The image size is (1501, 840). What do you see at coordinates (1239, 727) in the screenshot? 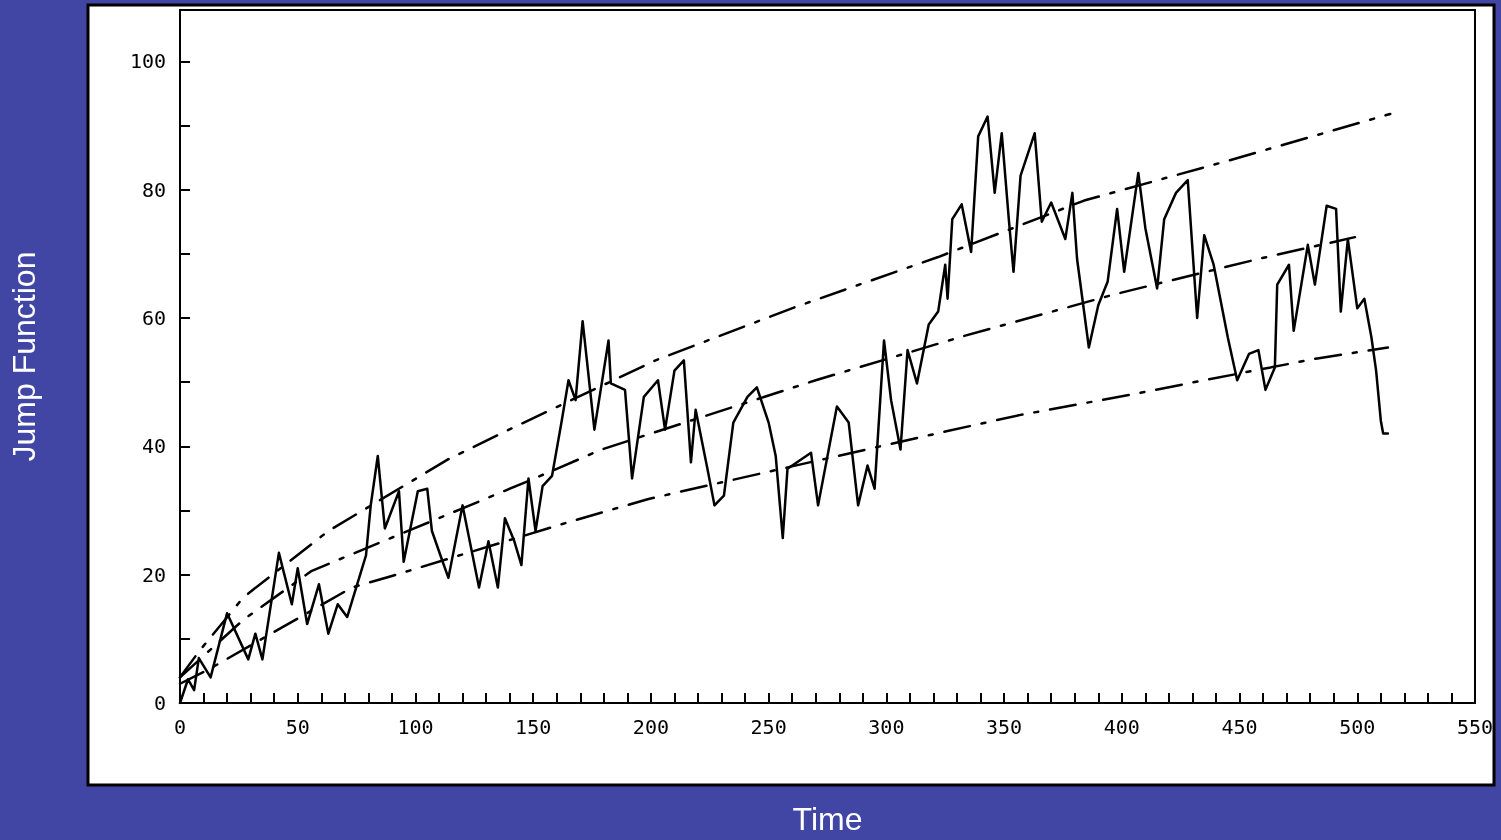
I see `x-tick-label: 450` at bounding box center [1239, 727].